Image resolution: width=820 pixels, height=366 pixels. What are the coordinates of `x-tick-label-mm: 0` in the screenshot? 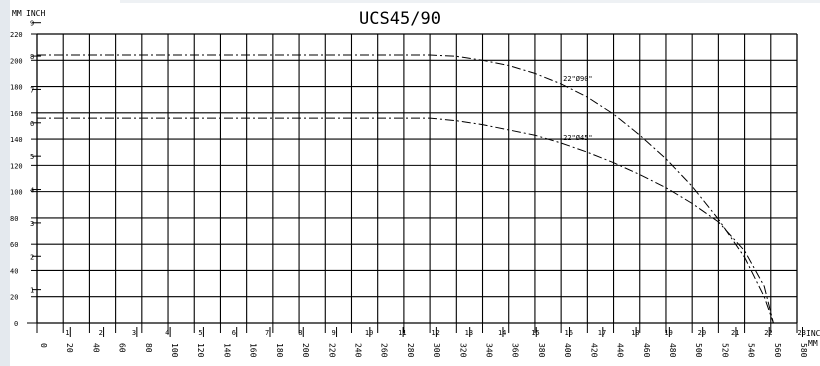 It's located at (43, 345).